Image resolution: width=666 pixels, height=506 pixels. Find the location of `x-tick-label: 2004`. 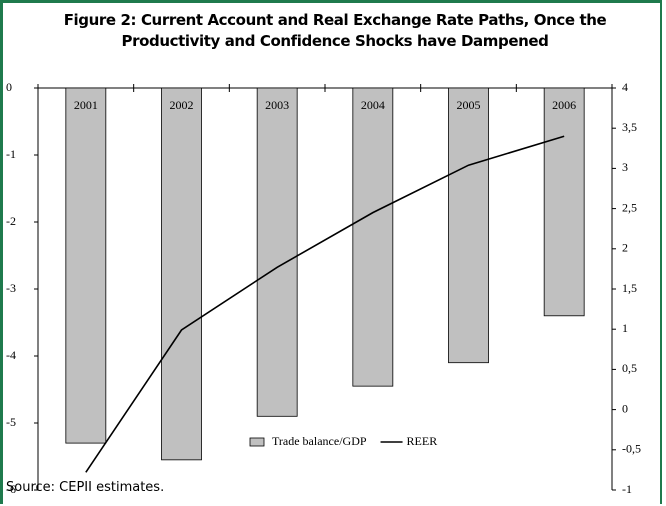

x-tick-label: 2004 is located at coordinates (373, 105).